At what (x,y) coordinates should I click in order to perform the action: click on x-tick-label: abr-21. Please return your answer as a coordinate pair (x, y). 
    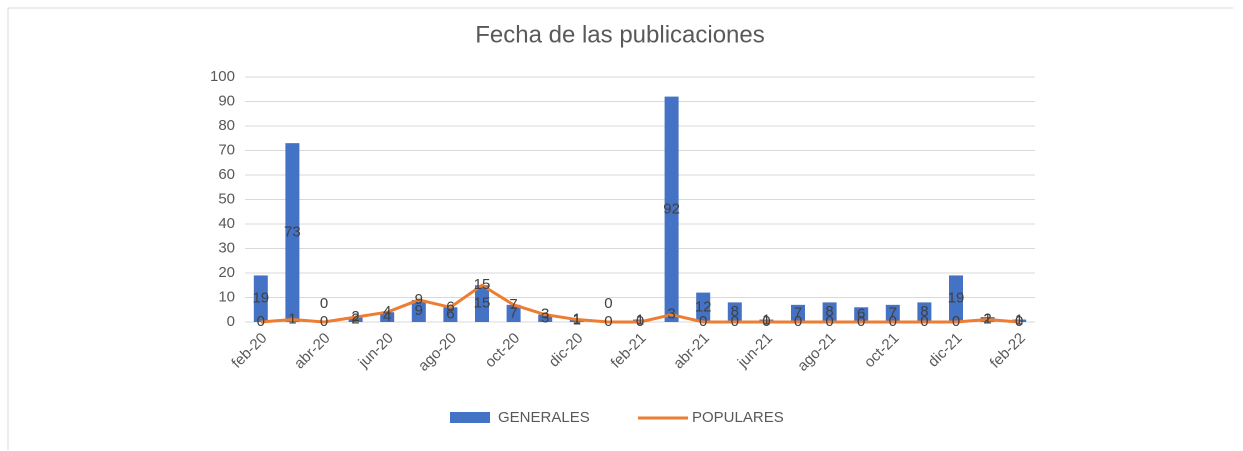
    Looking at the image, I should click on (691, 351).